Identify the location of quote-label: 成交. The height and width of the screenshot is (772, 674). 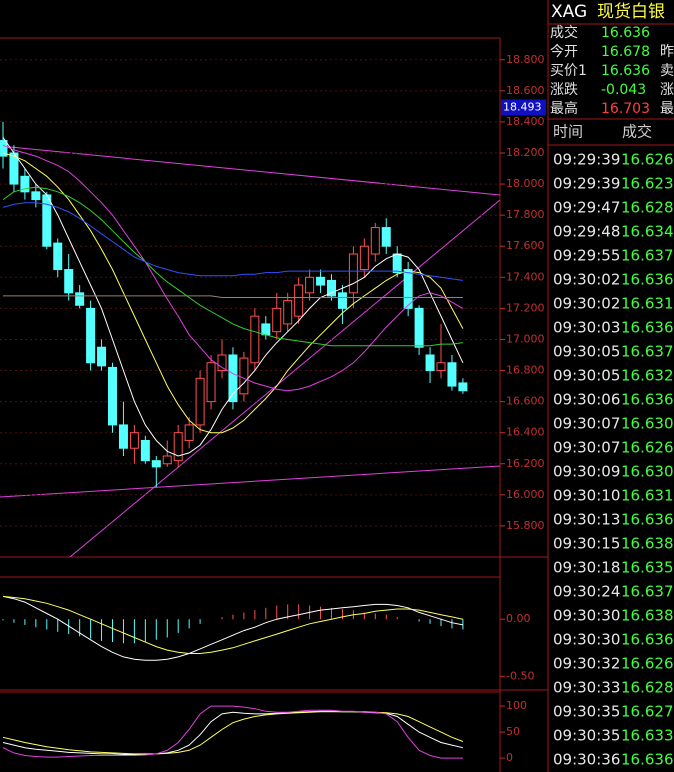
(564, 32).